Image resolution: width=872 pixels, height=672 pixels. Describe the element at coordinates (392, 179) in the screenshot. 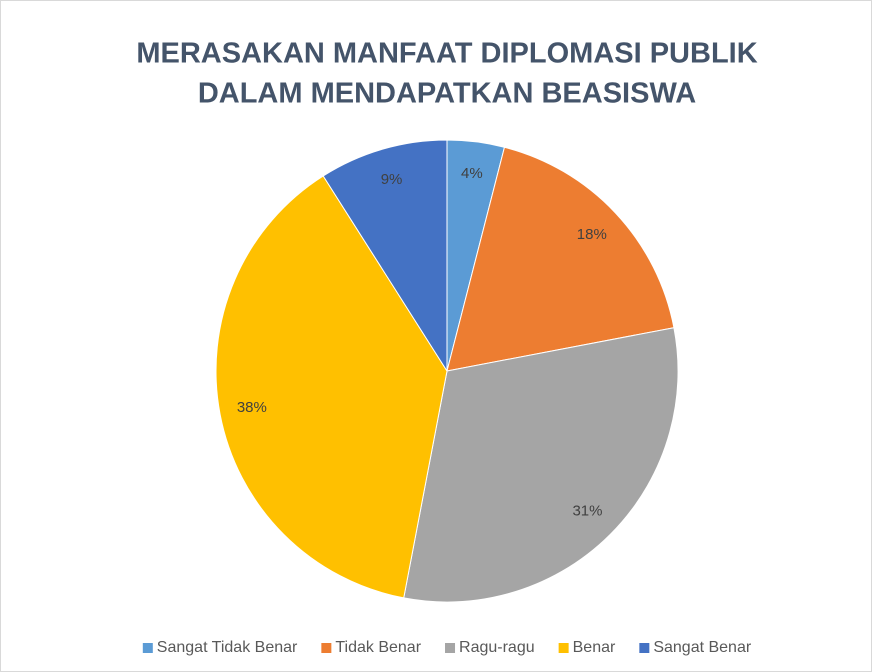

I see `data-label: 9%` at that location.